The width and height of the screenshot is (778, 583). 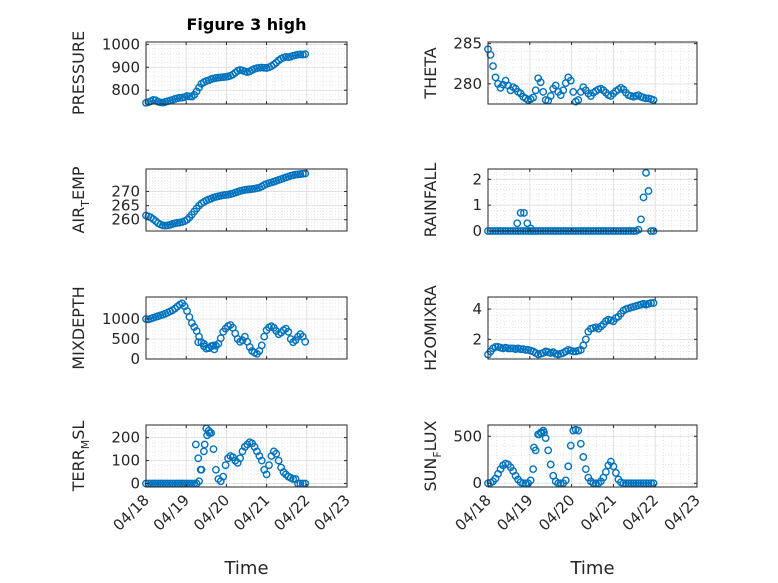 What do you see at coordinates (125, 206) in the screenshot?
I see `y-tick-label: 265` at bounding box center [125, 206].